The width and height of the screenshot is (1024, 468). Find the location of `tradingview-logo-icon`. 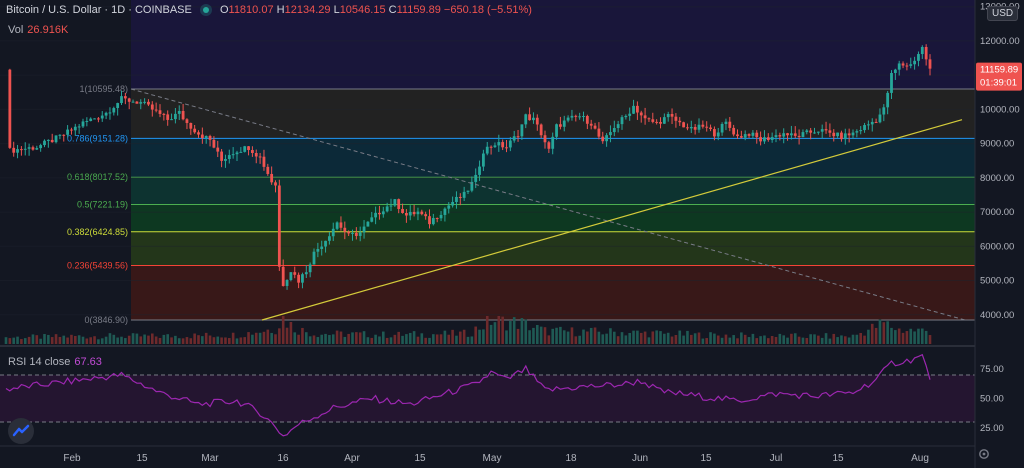

tradingview-logo-icon is located at coordinates (21, 431).